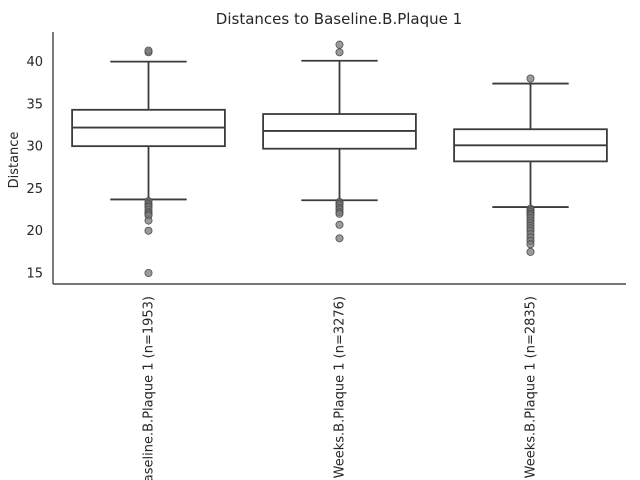 The width and height of the screenshot is (640, 480). Describe the element at coordinates (34, 62) in the screenshot. I see `y-tick-label: 40` at that location.